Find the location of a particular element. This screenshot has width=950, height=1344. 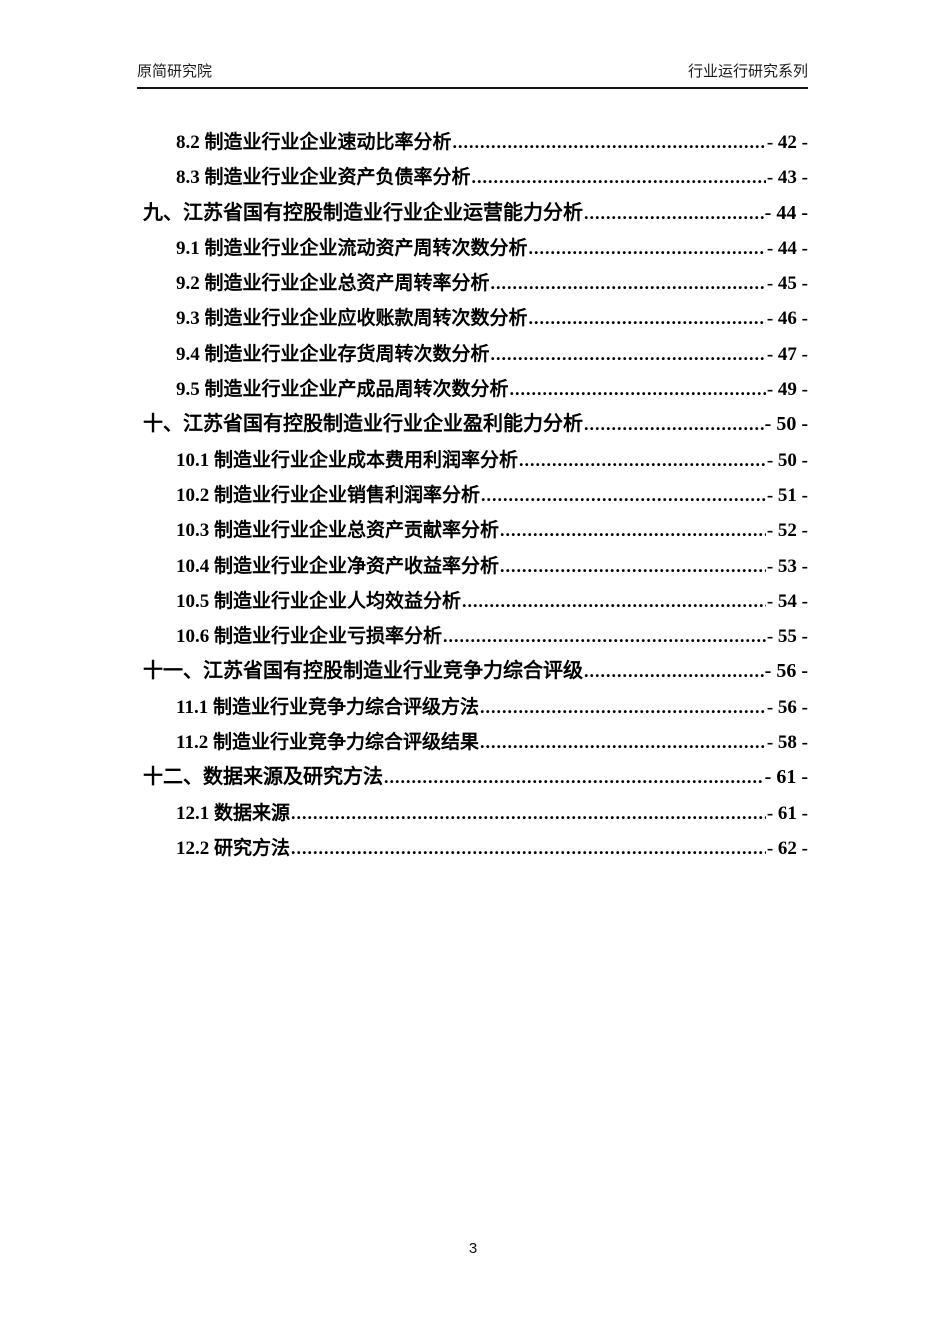

toc-entry: 8.3 制造业行业企业资产负债率分析 - 43 - is located at coordinates (475, 177).